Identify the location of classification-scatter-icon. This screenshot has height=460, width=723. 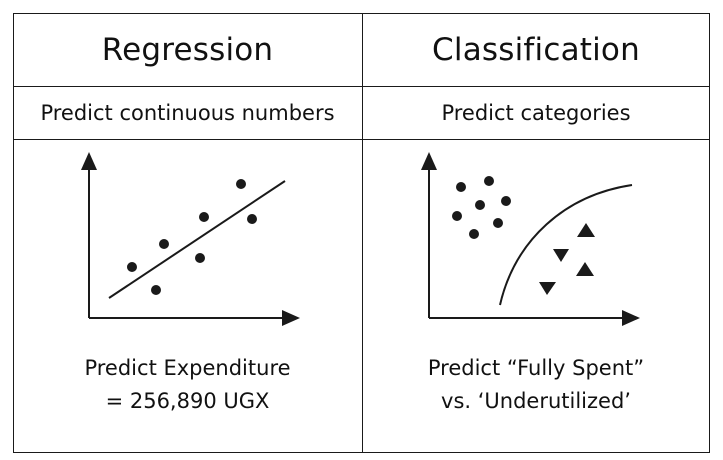
(530, 239).